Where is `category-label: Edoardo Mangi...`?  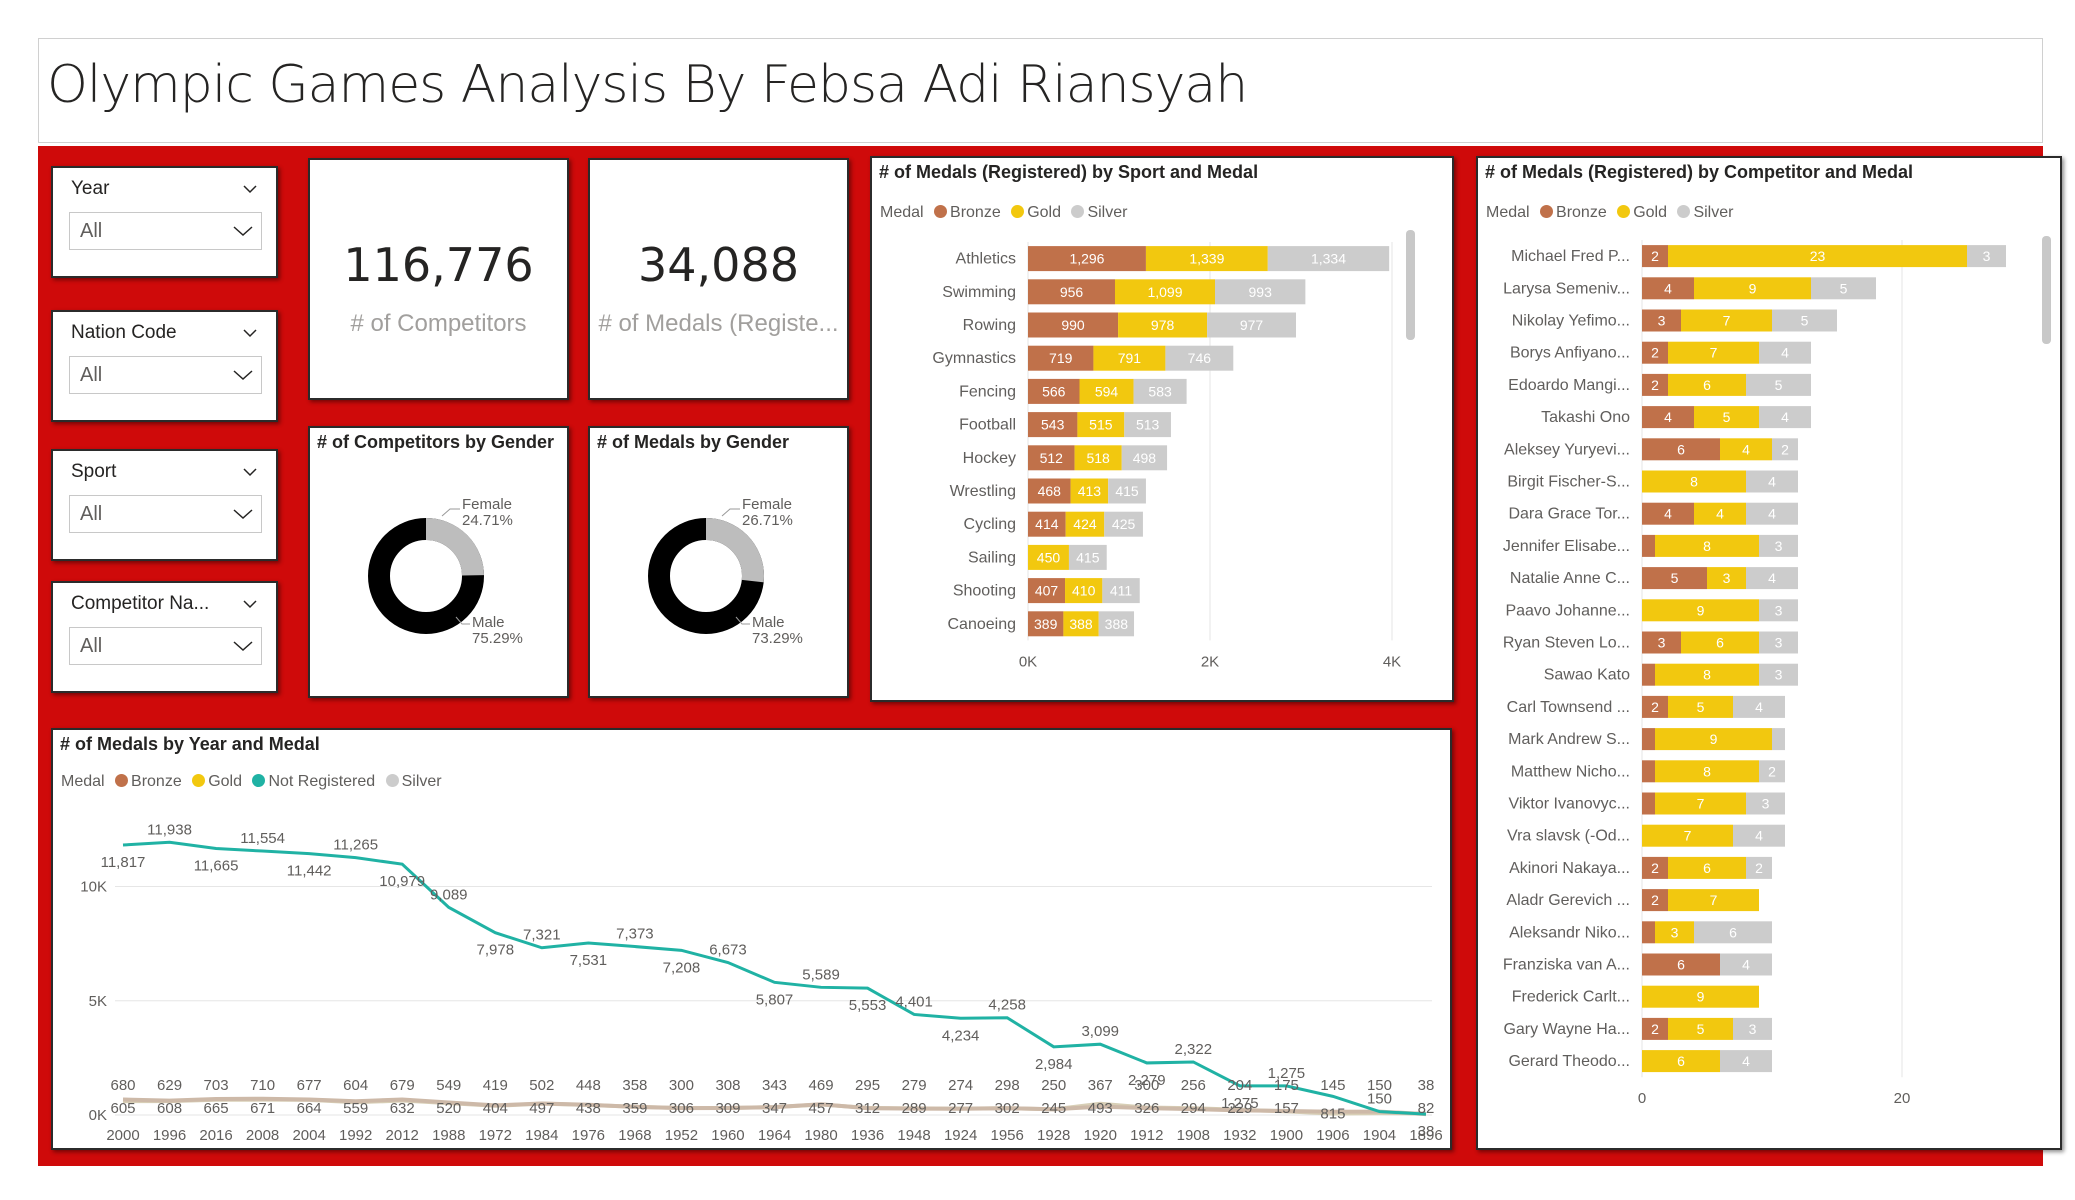
category-label: Edoardo Mangi... is located at coordinates (1569, 385).